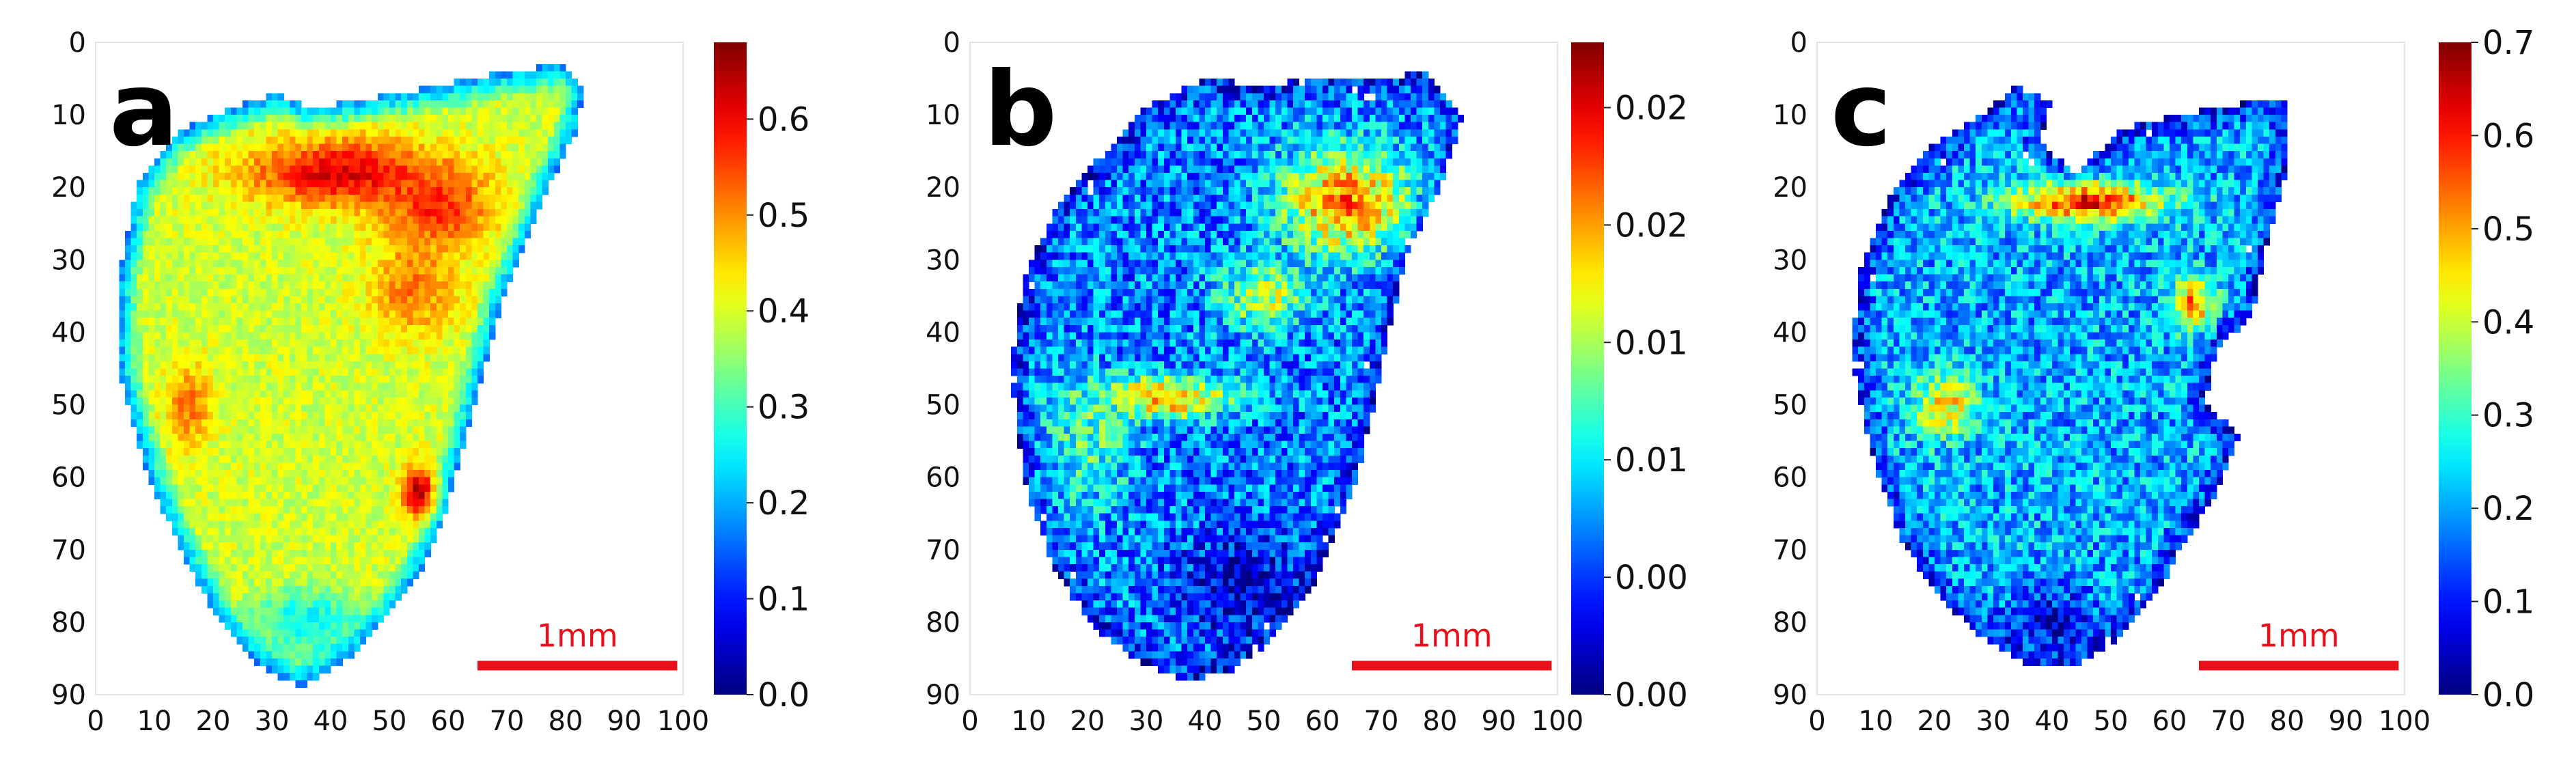 The width and height of the screenshot is (2576, 765). I want to click on colorbar-tick-label: 0.7, so click(2508, 43).